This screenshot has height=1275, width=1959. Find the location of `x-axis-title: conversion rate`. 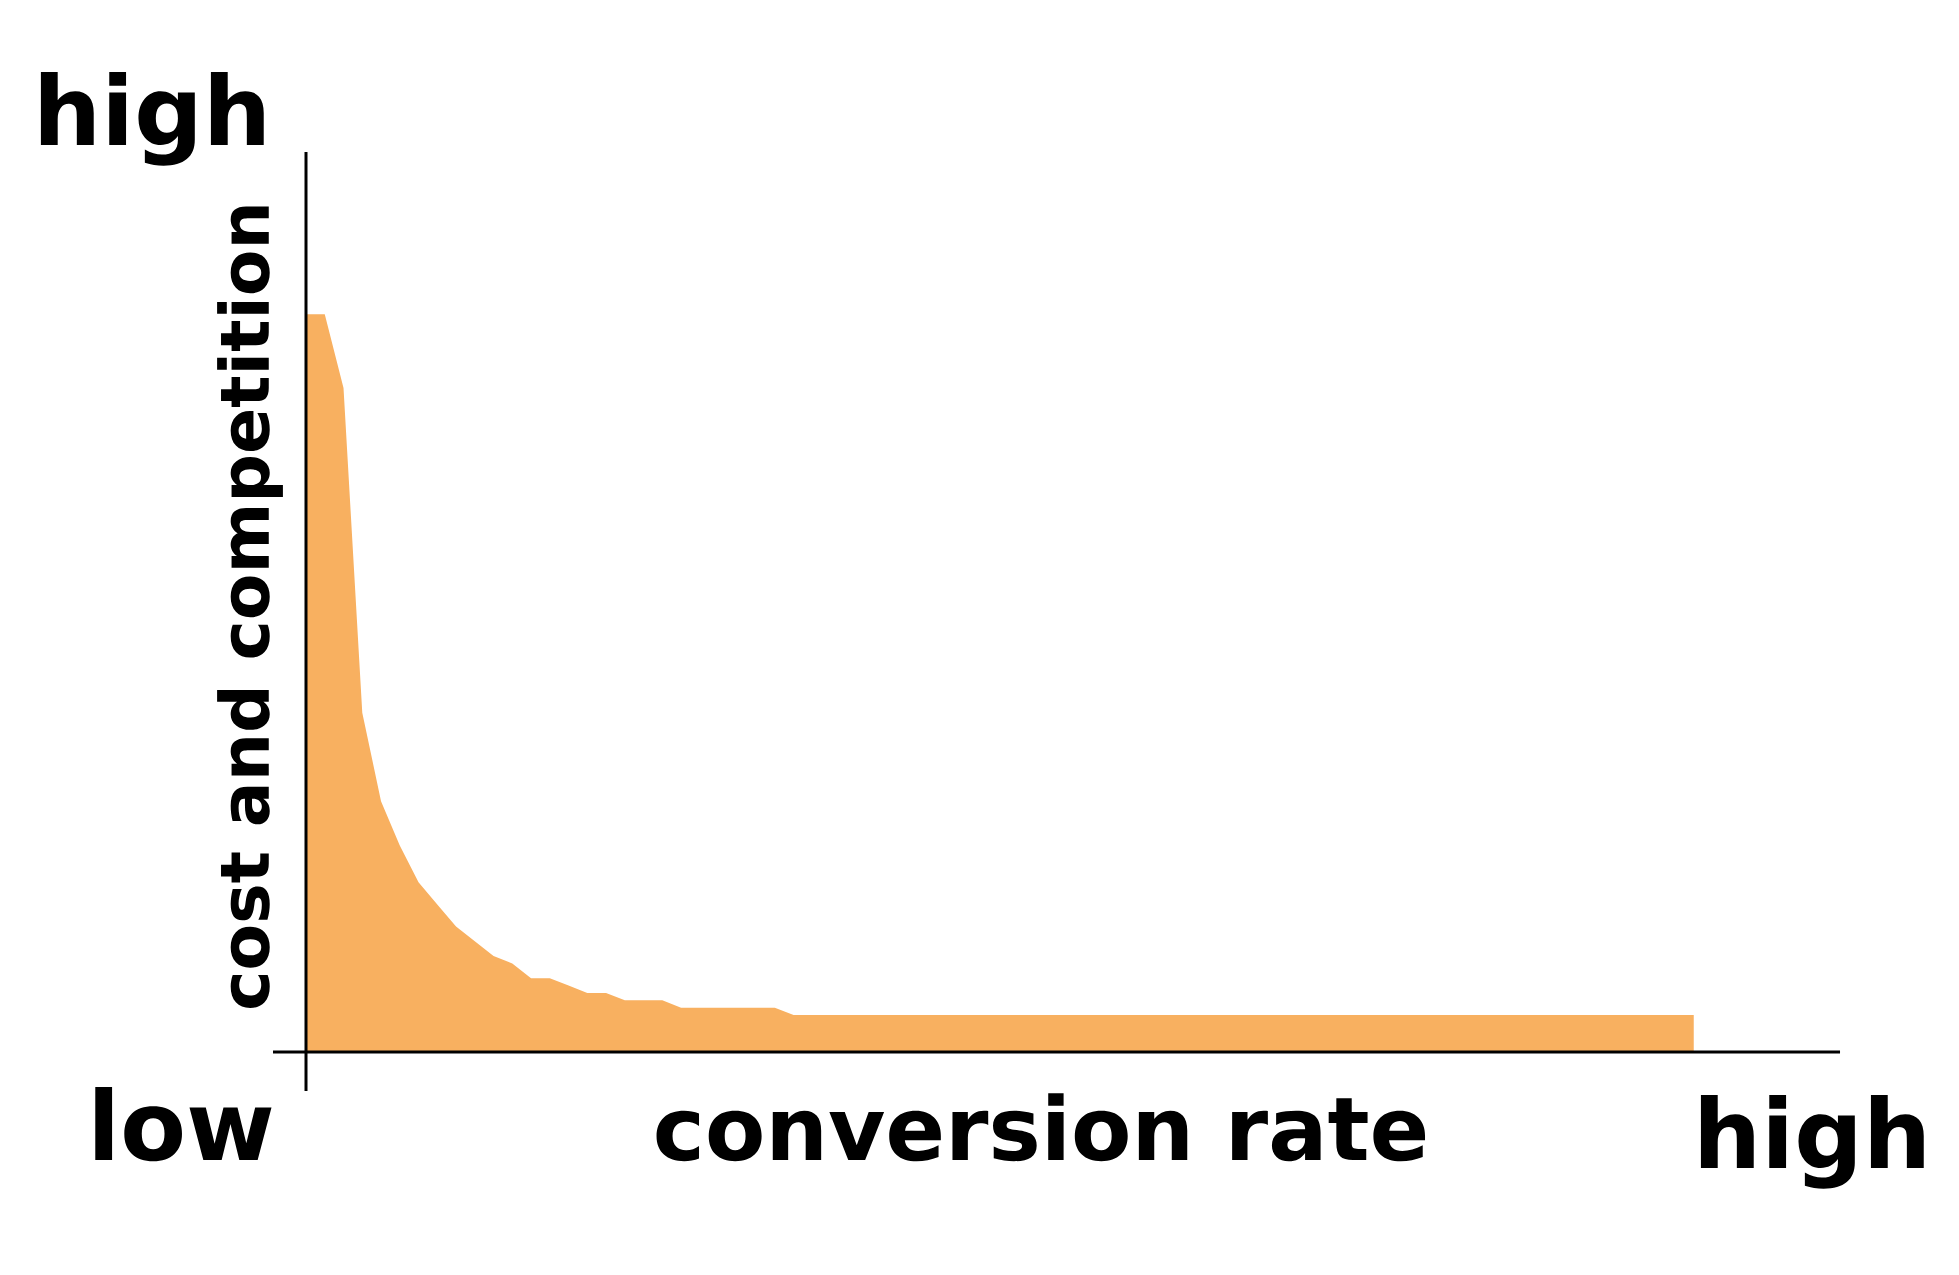

x-axis-title: conversion rate is located at coordinates (1041, 1127).